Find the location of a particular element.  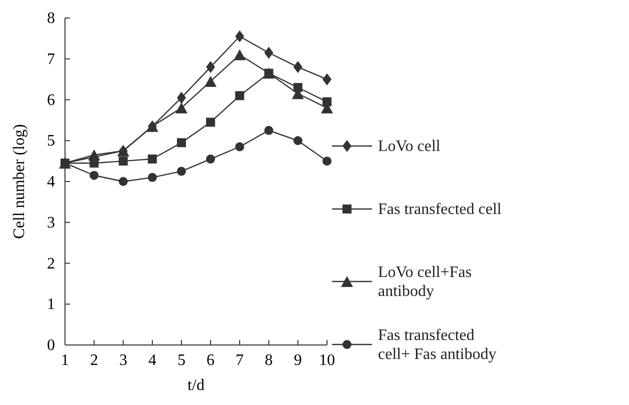

y-tick-label: 6 is located at coordinates (51, 100).